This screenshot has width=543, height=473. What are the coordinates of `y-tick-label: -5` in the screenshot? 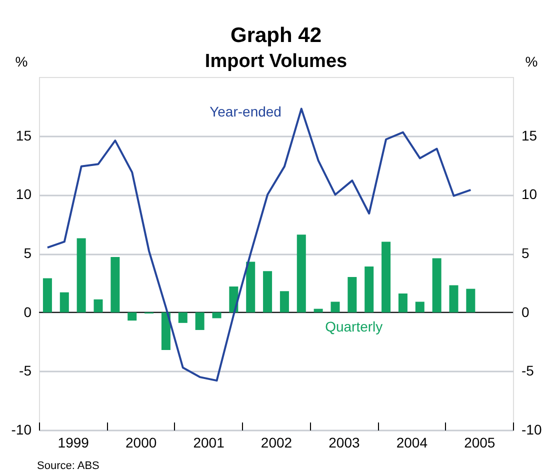 It's located at (25, 370).